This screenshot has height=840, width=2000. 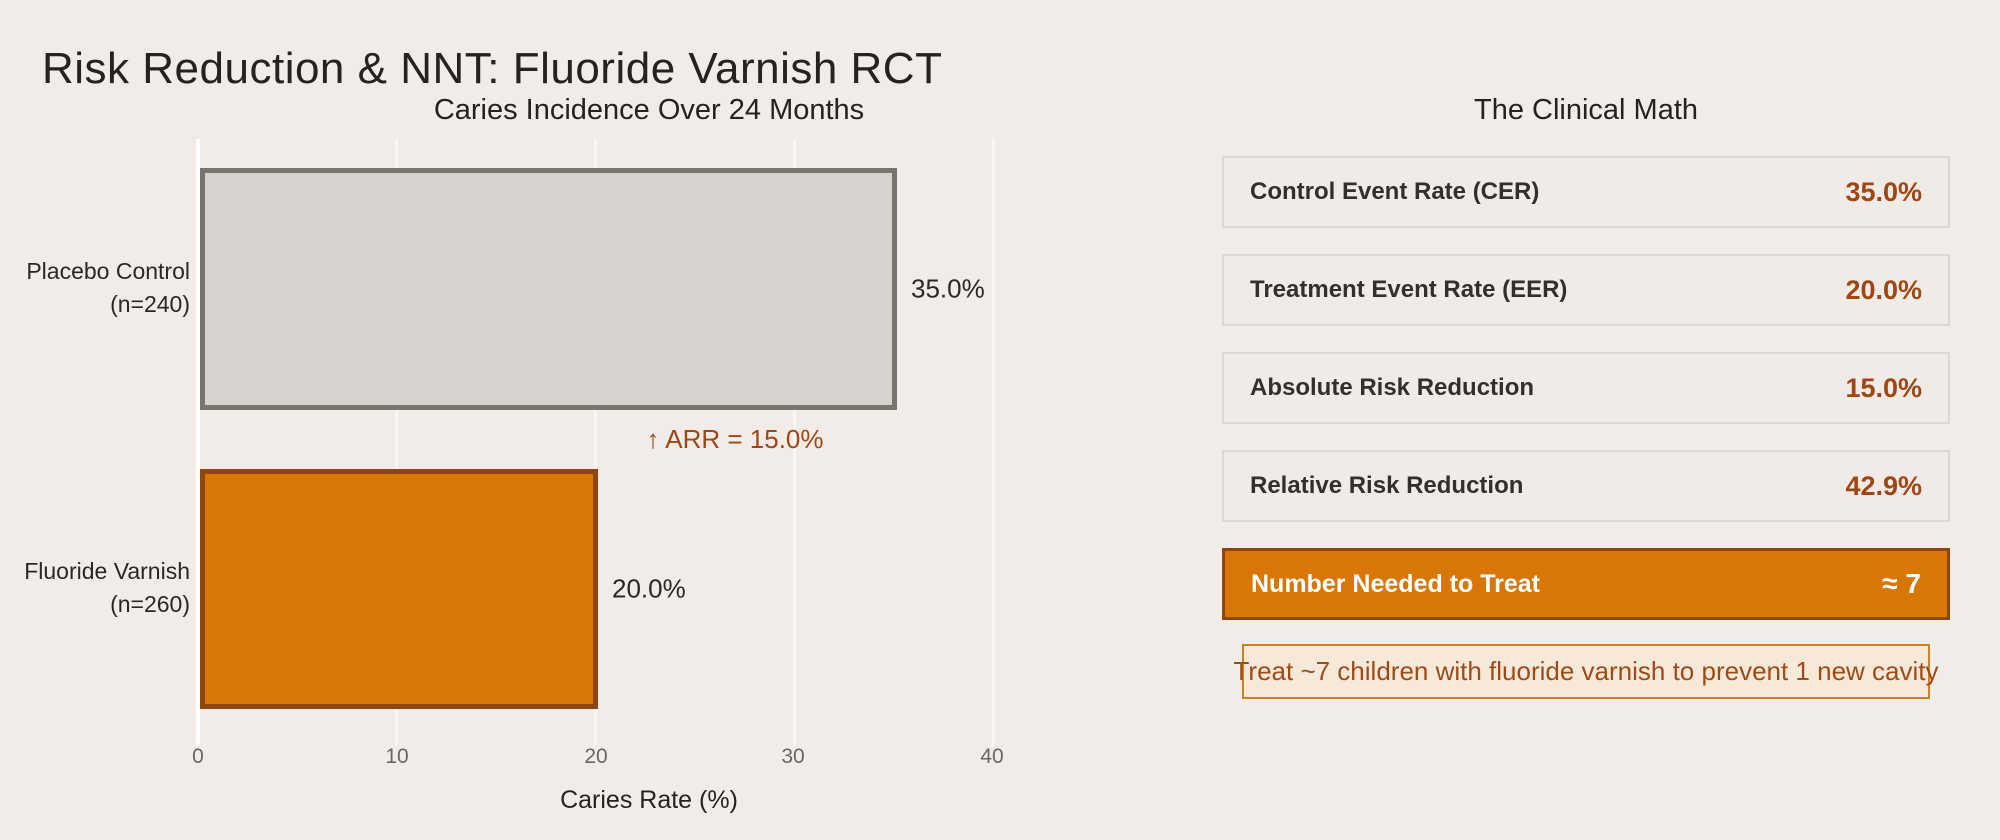 I want to click on stat-label: Absolute Risk Reduction, so click(x=1392, y=387).